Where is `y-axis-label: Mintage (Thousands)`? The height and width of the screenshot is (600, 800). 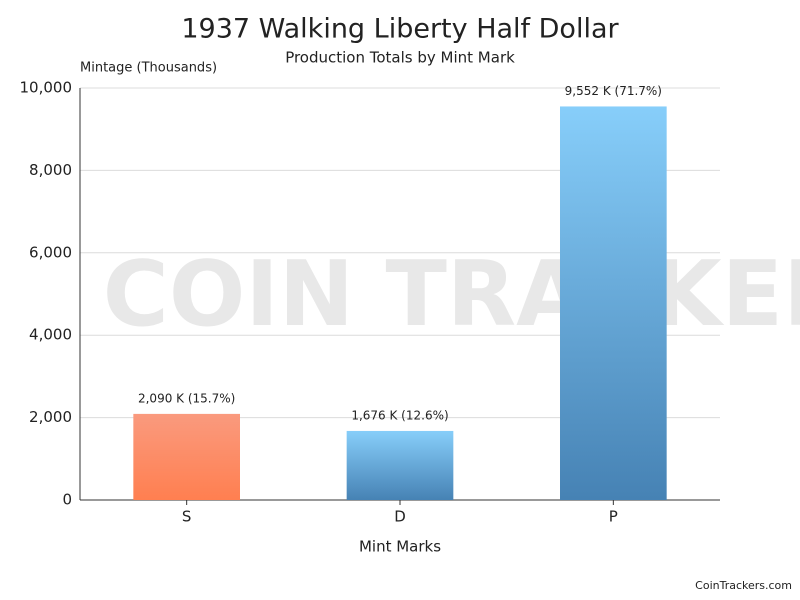
y-axis-label: Mintage (Thousands) is located at coordinates (148, 68).